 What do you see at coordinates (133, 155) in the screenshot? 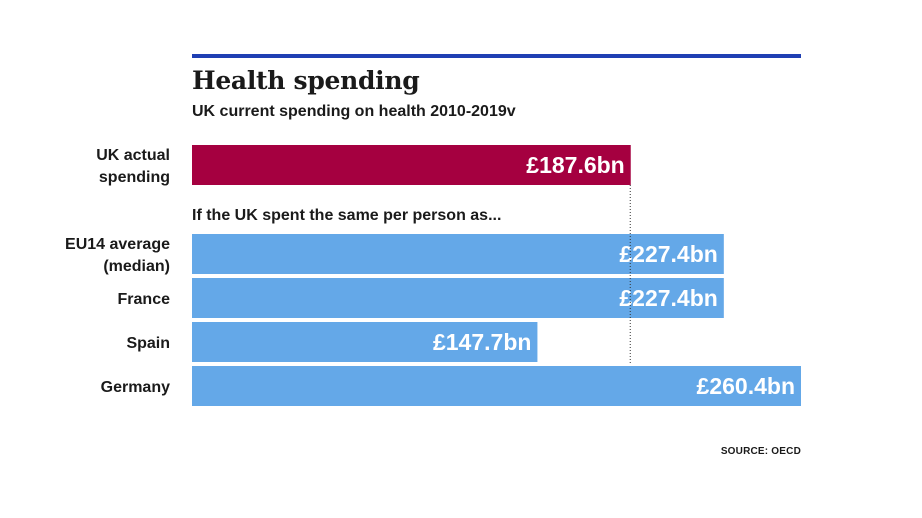
I see `category-label-0-0: UK actual` at bounding box center [133, 155].